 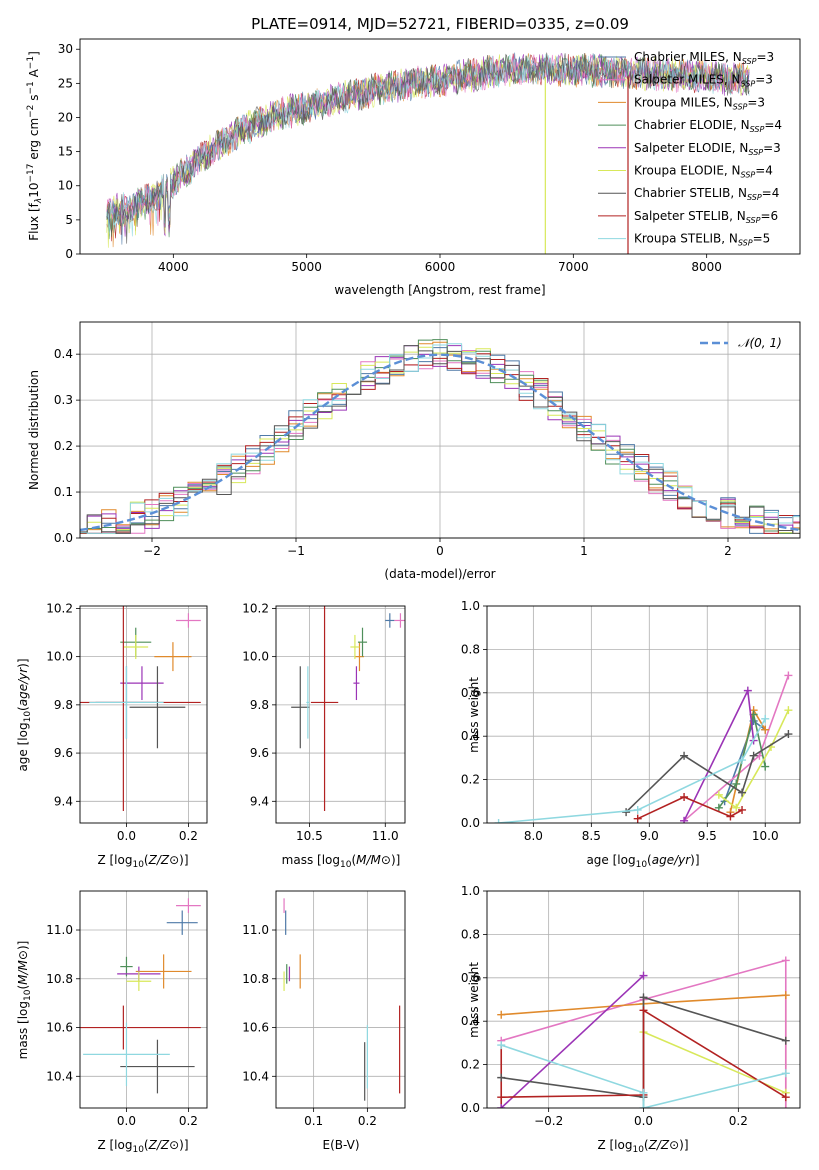 I want to click on legend-tail: =4, so click(x=764, y=171).